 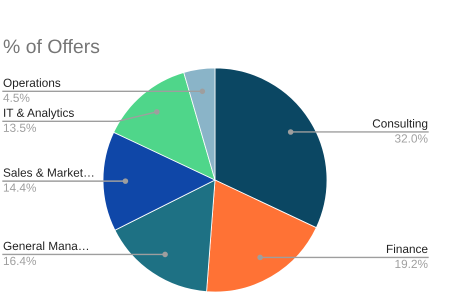 I want to click on slice-label: Finance, so click(x=407, y=249).